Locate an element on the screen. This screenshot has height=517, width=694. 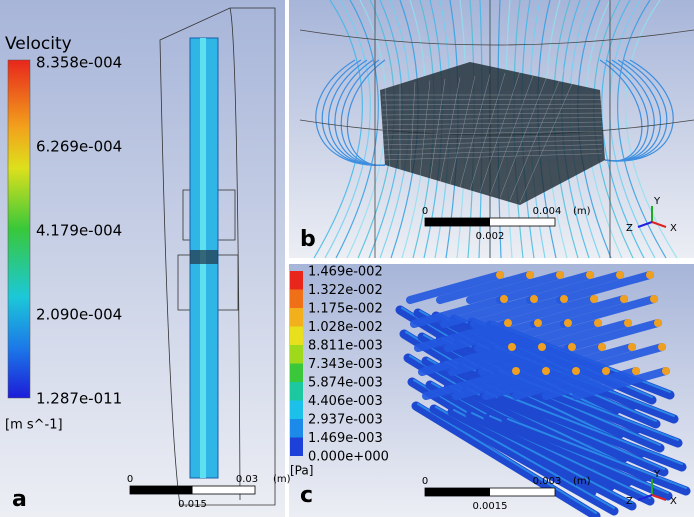
legend-label: 1.469e-002 is located at coordinates (345, 272).